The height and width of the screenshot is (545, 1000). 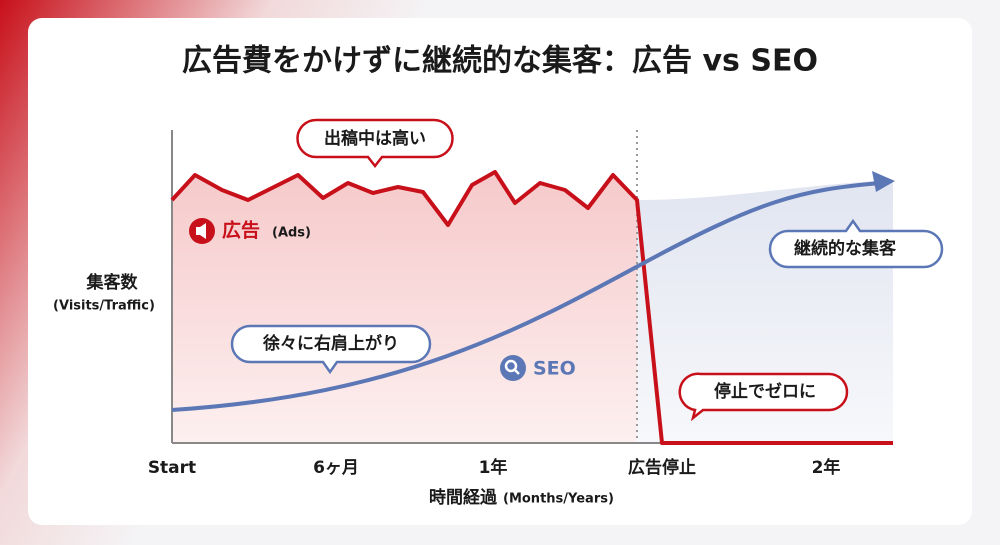 I want to click on x-title: 時間経過, so click(x=463, y=497).